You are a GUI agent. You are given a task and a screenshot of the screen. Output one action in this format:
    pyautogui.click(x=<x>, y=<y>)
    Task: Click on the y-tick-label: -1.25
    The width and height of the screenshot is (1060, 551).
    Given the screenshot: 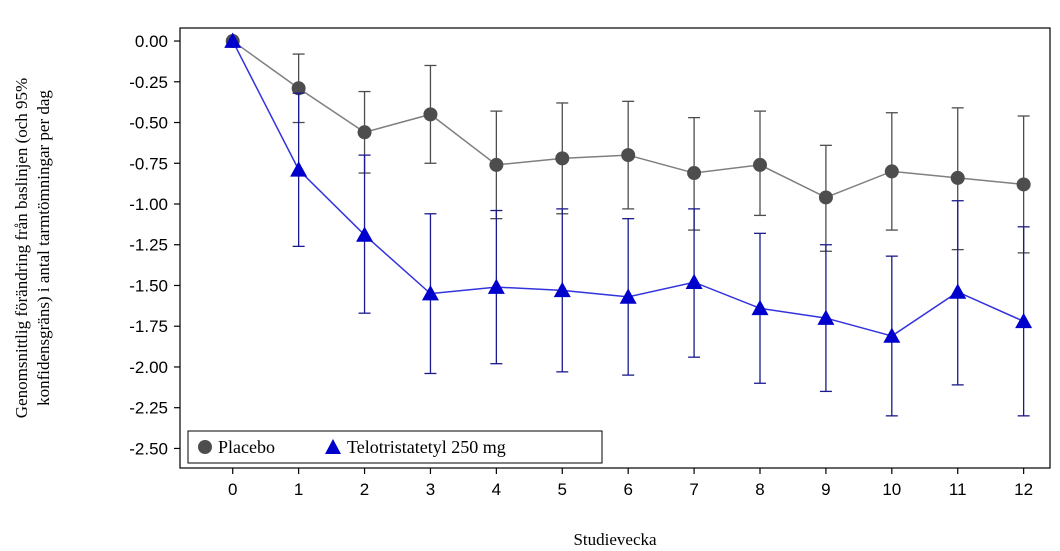 What is the action you would take?
    pyautogui.click(x=148, y=245)
    